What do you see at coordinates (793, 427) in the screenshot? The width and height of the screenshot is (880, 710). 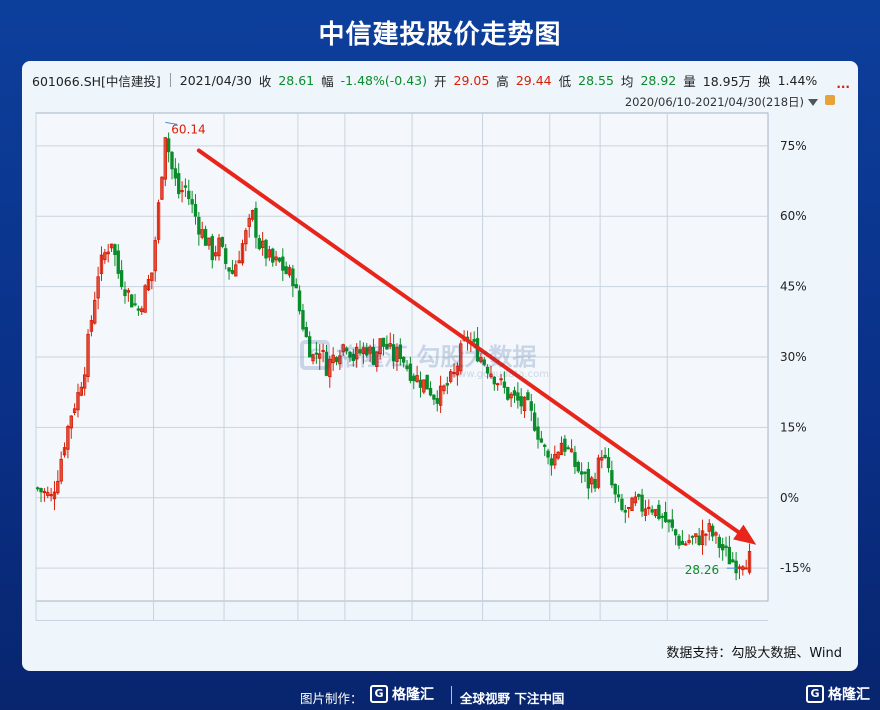 I see `y-tick-label: 15%` at bounding box center [793, 427].